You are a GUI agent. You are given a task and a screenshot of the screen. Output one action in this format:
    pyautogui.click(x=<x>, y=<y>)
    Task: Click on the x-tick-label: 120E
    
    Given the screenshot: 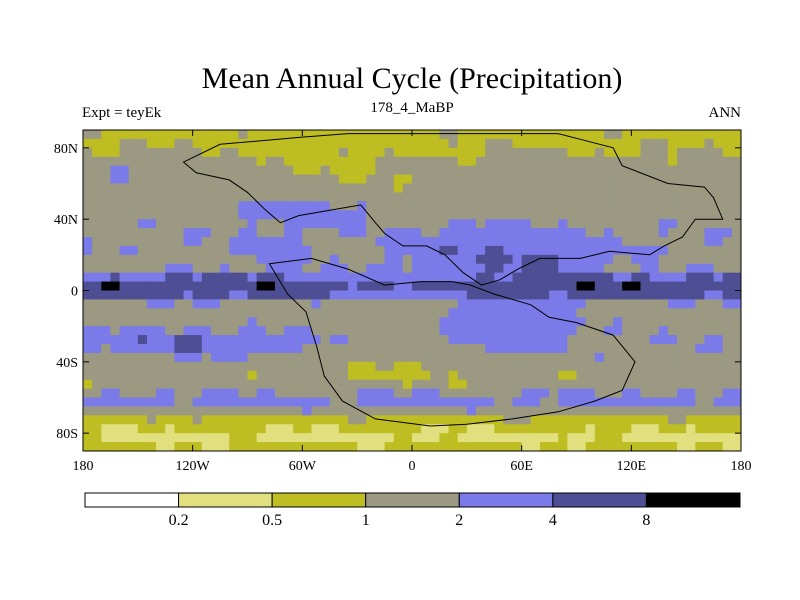 What is the action you would take?
    pyautogui.click(x=632, y=466)
    